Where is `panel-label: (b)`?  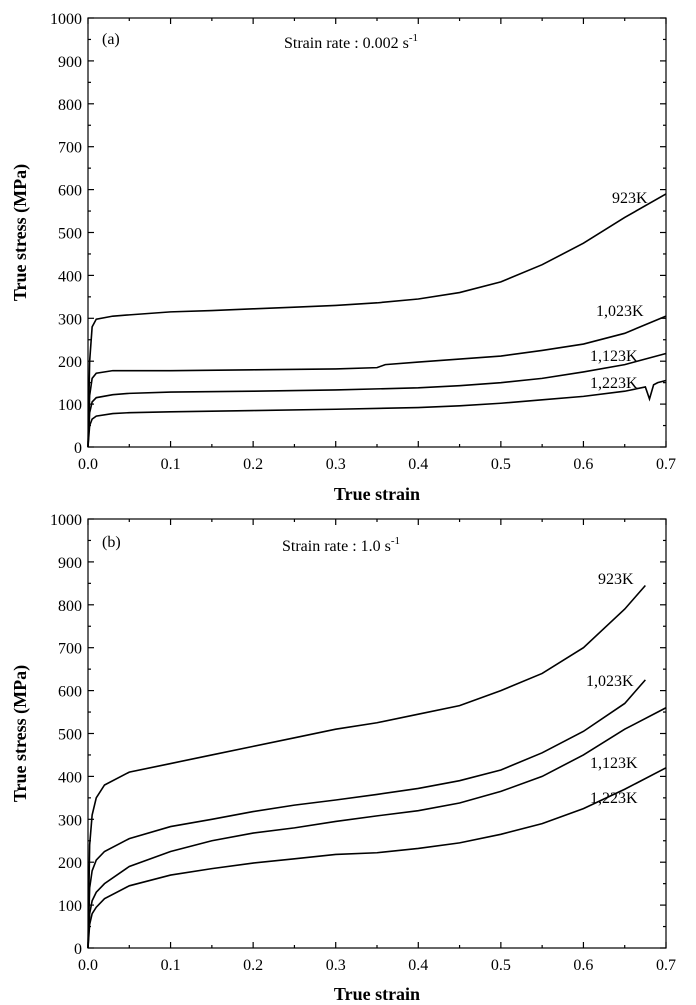 panel-label: (b) is located at coordinates (111, 542).